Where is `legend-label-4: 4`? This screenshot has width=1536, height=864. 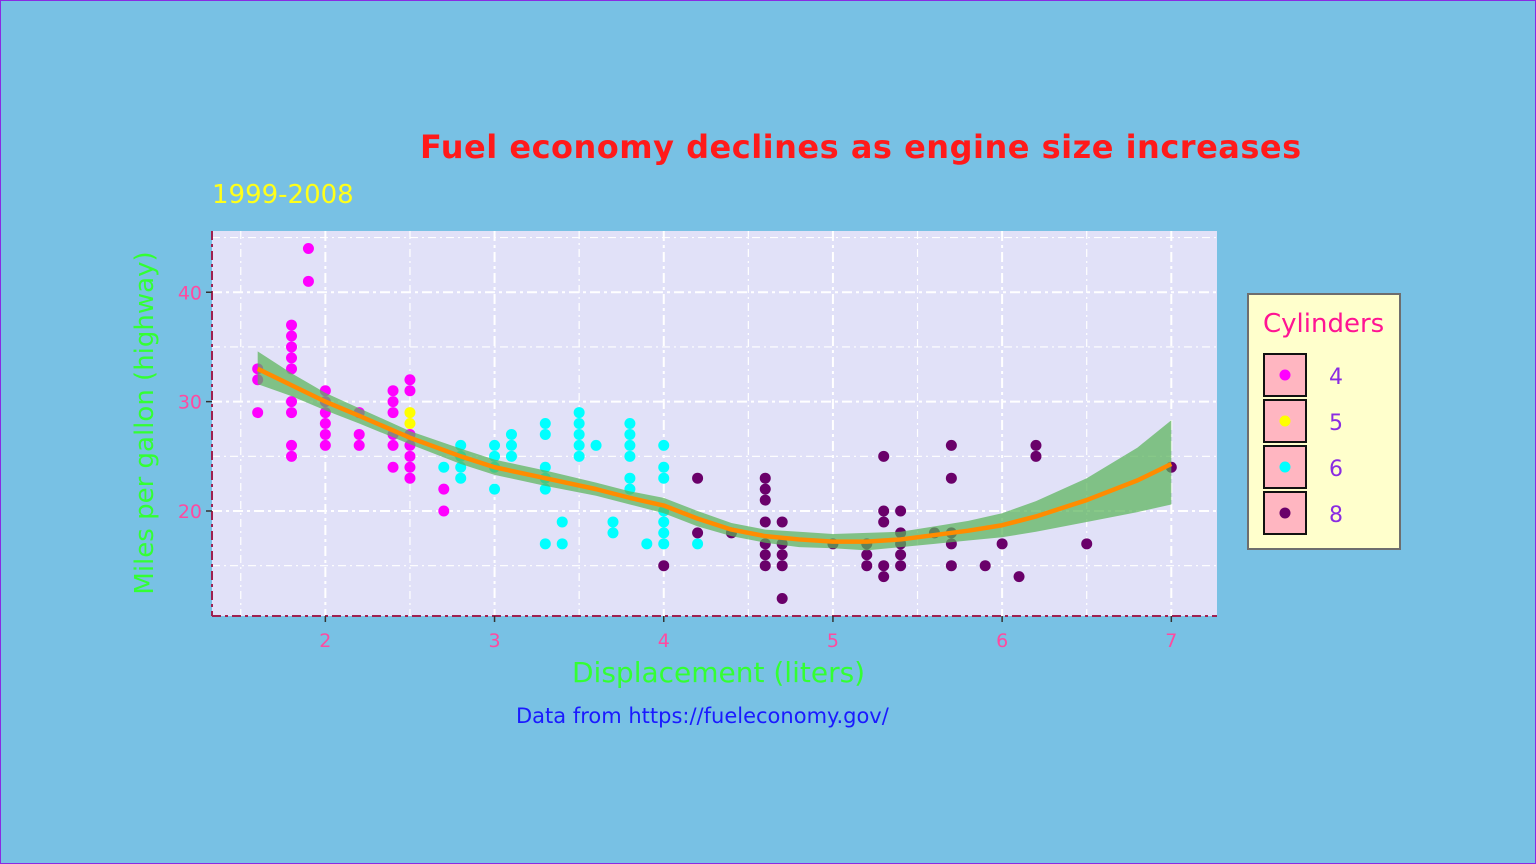 legend-label-4: 4 is located at coordinates (1336, 377).